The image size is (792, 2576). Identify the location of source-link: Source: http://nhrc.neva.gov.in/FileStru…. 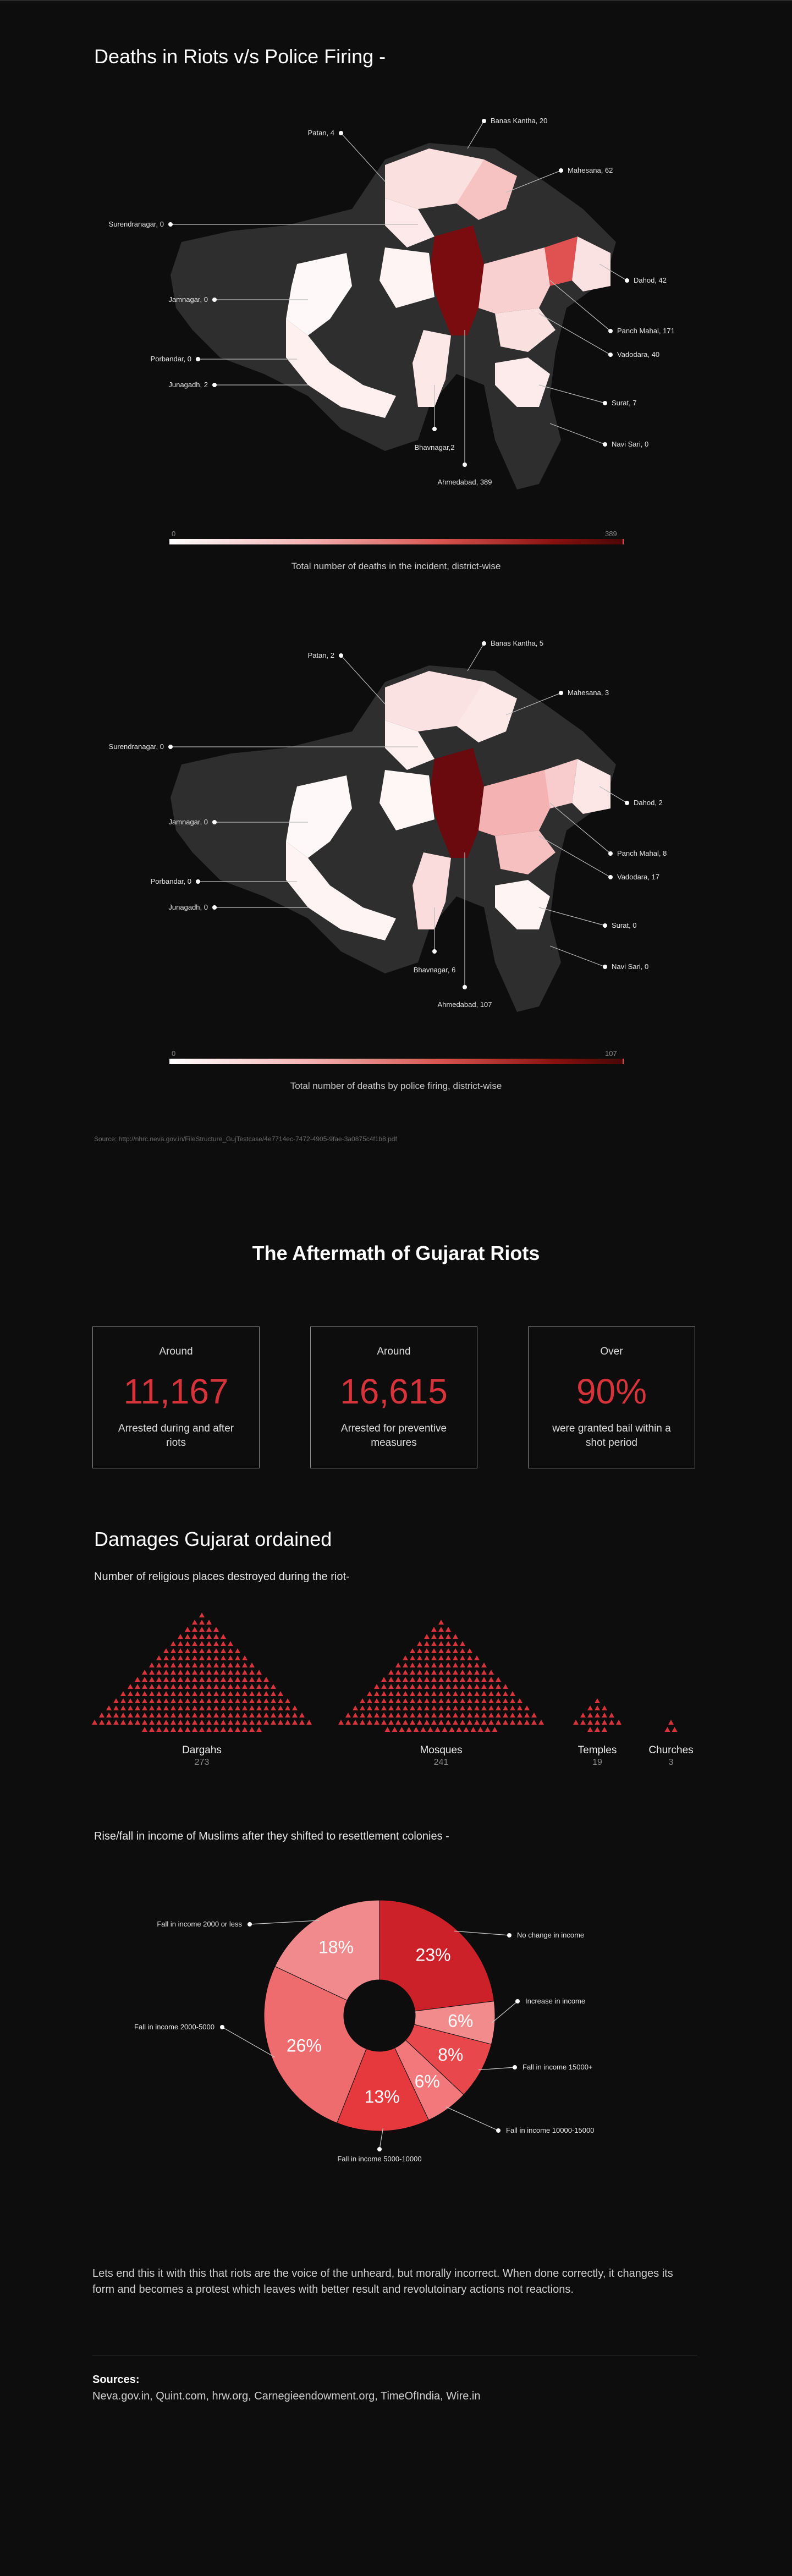
(246, 1139).